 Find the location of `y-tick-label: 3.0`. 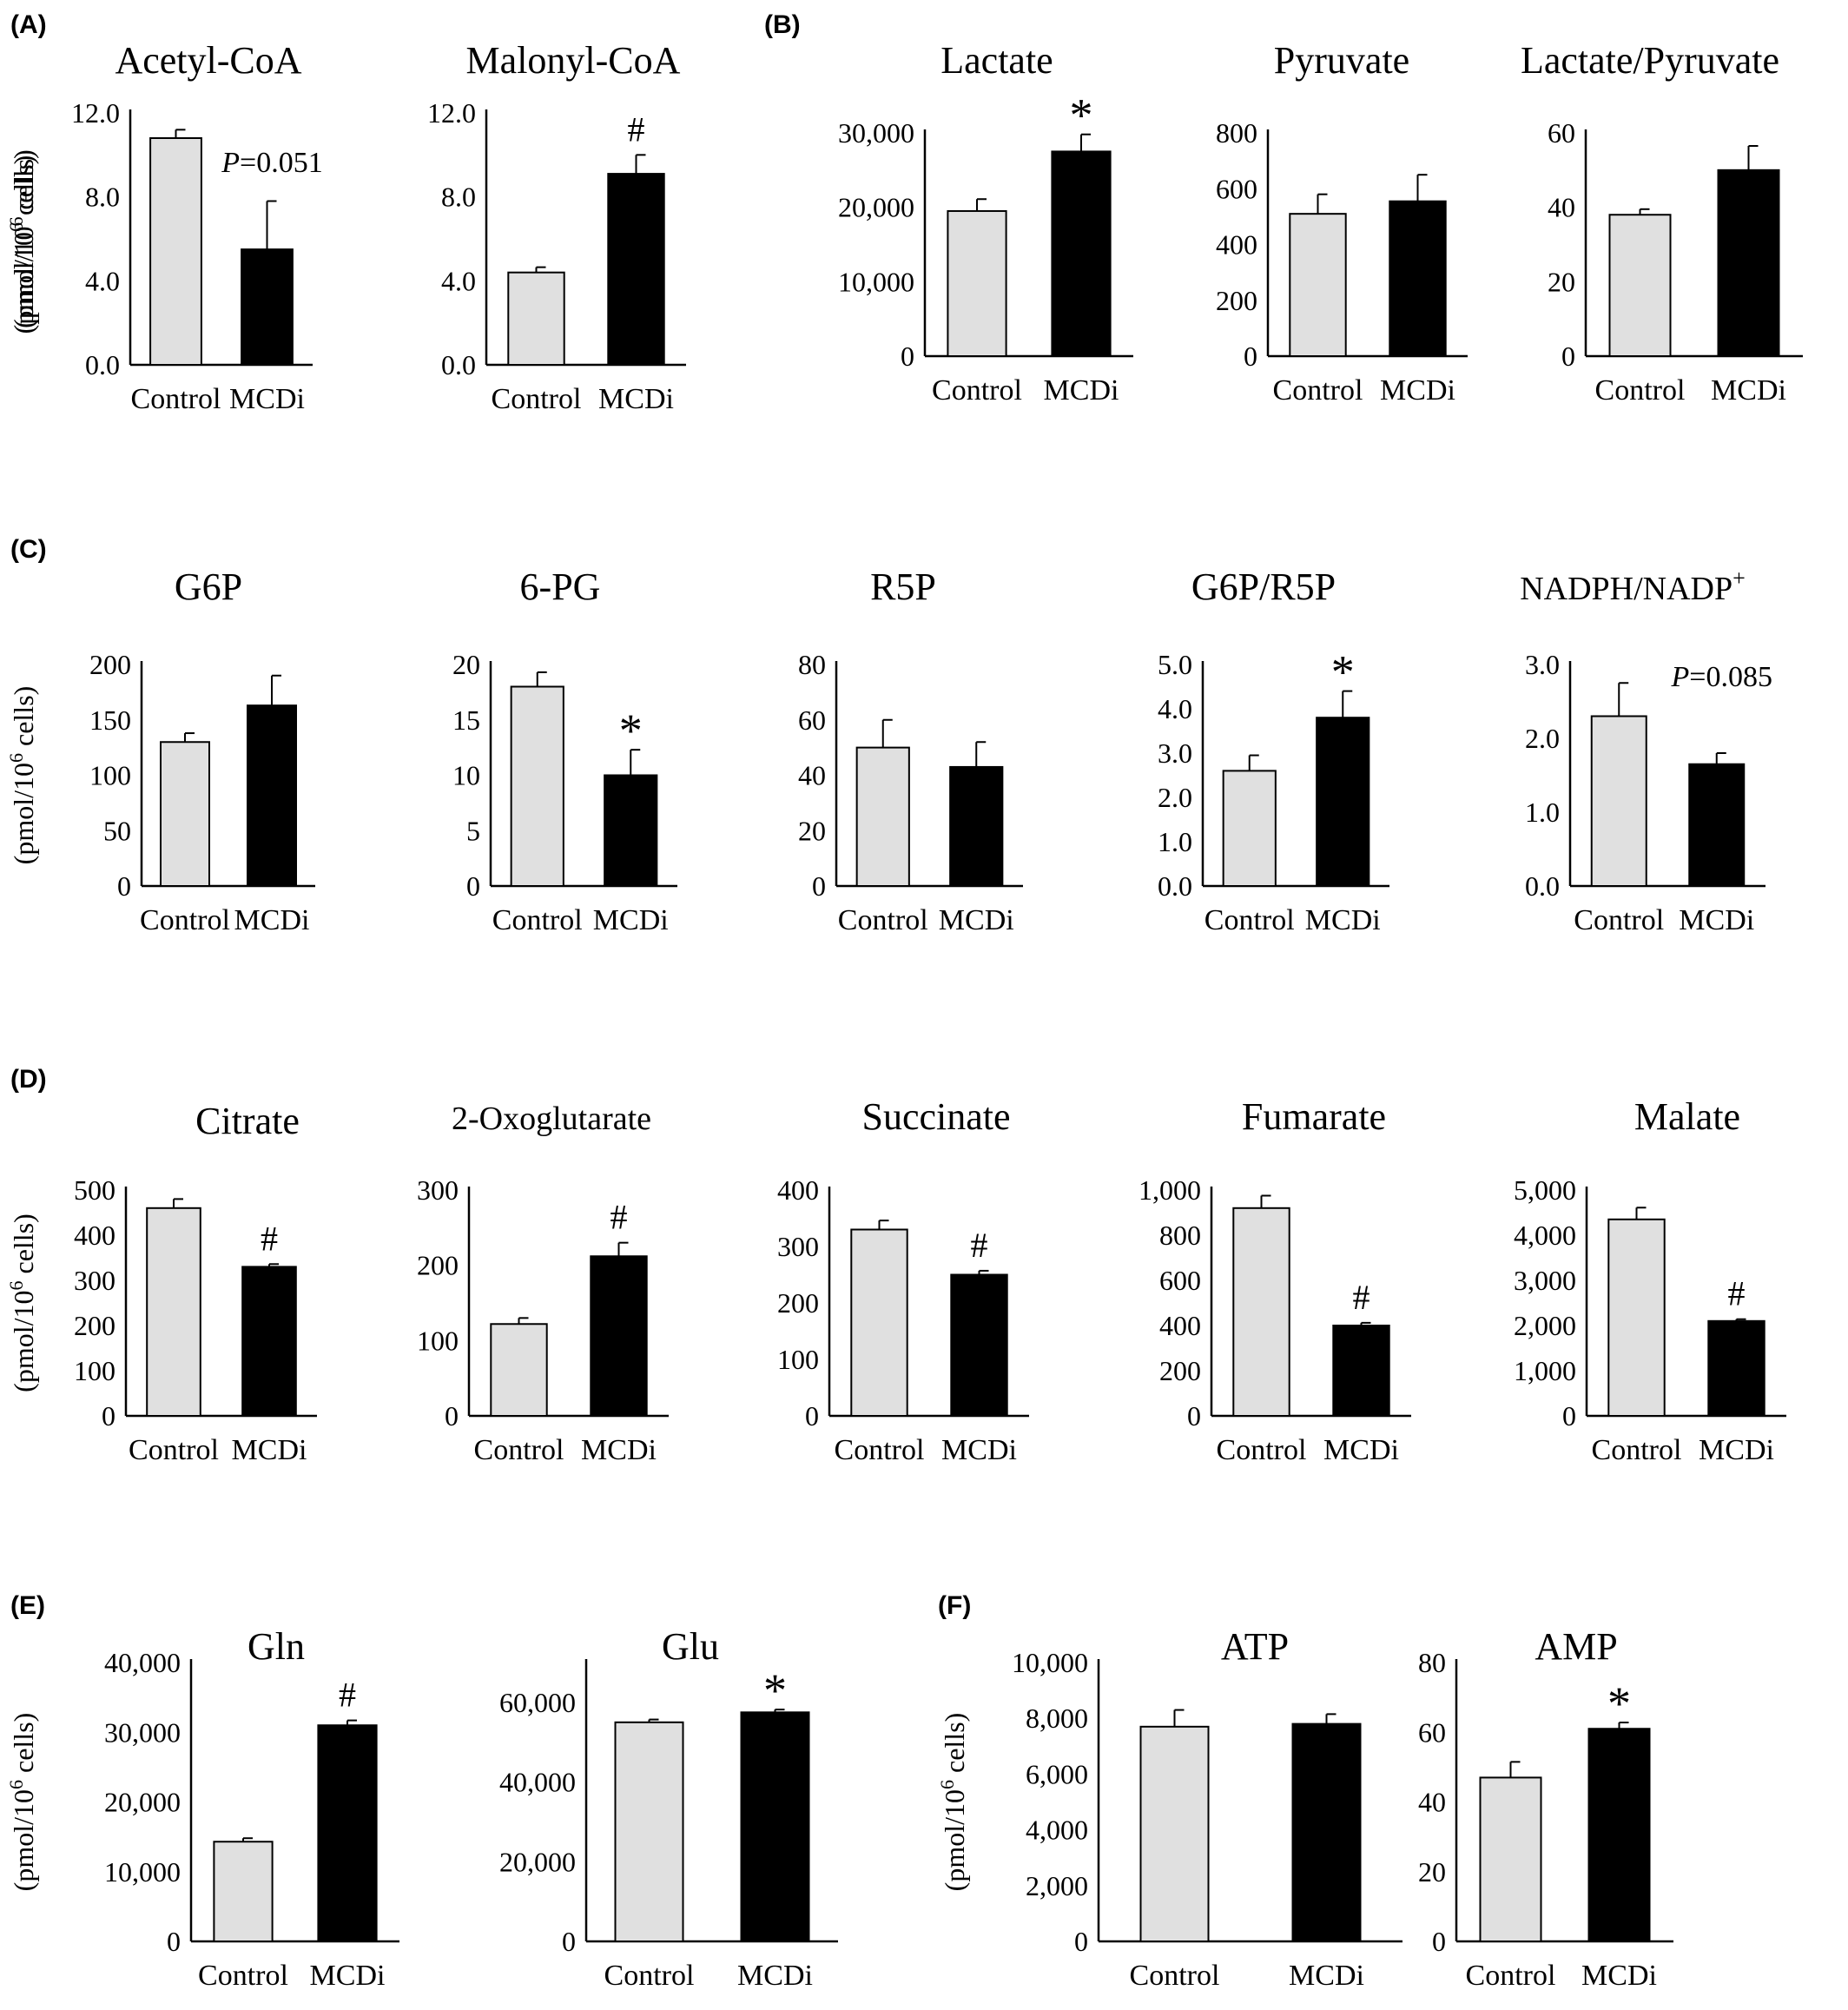

y-tick-label: 3.0 is located at coordinates (1542, 664).